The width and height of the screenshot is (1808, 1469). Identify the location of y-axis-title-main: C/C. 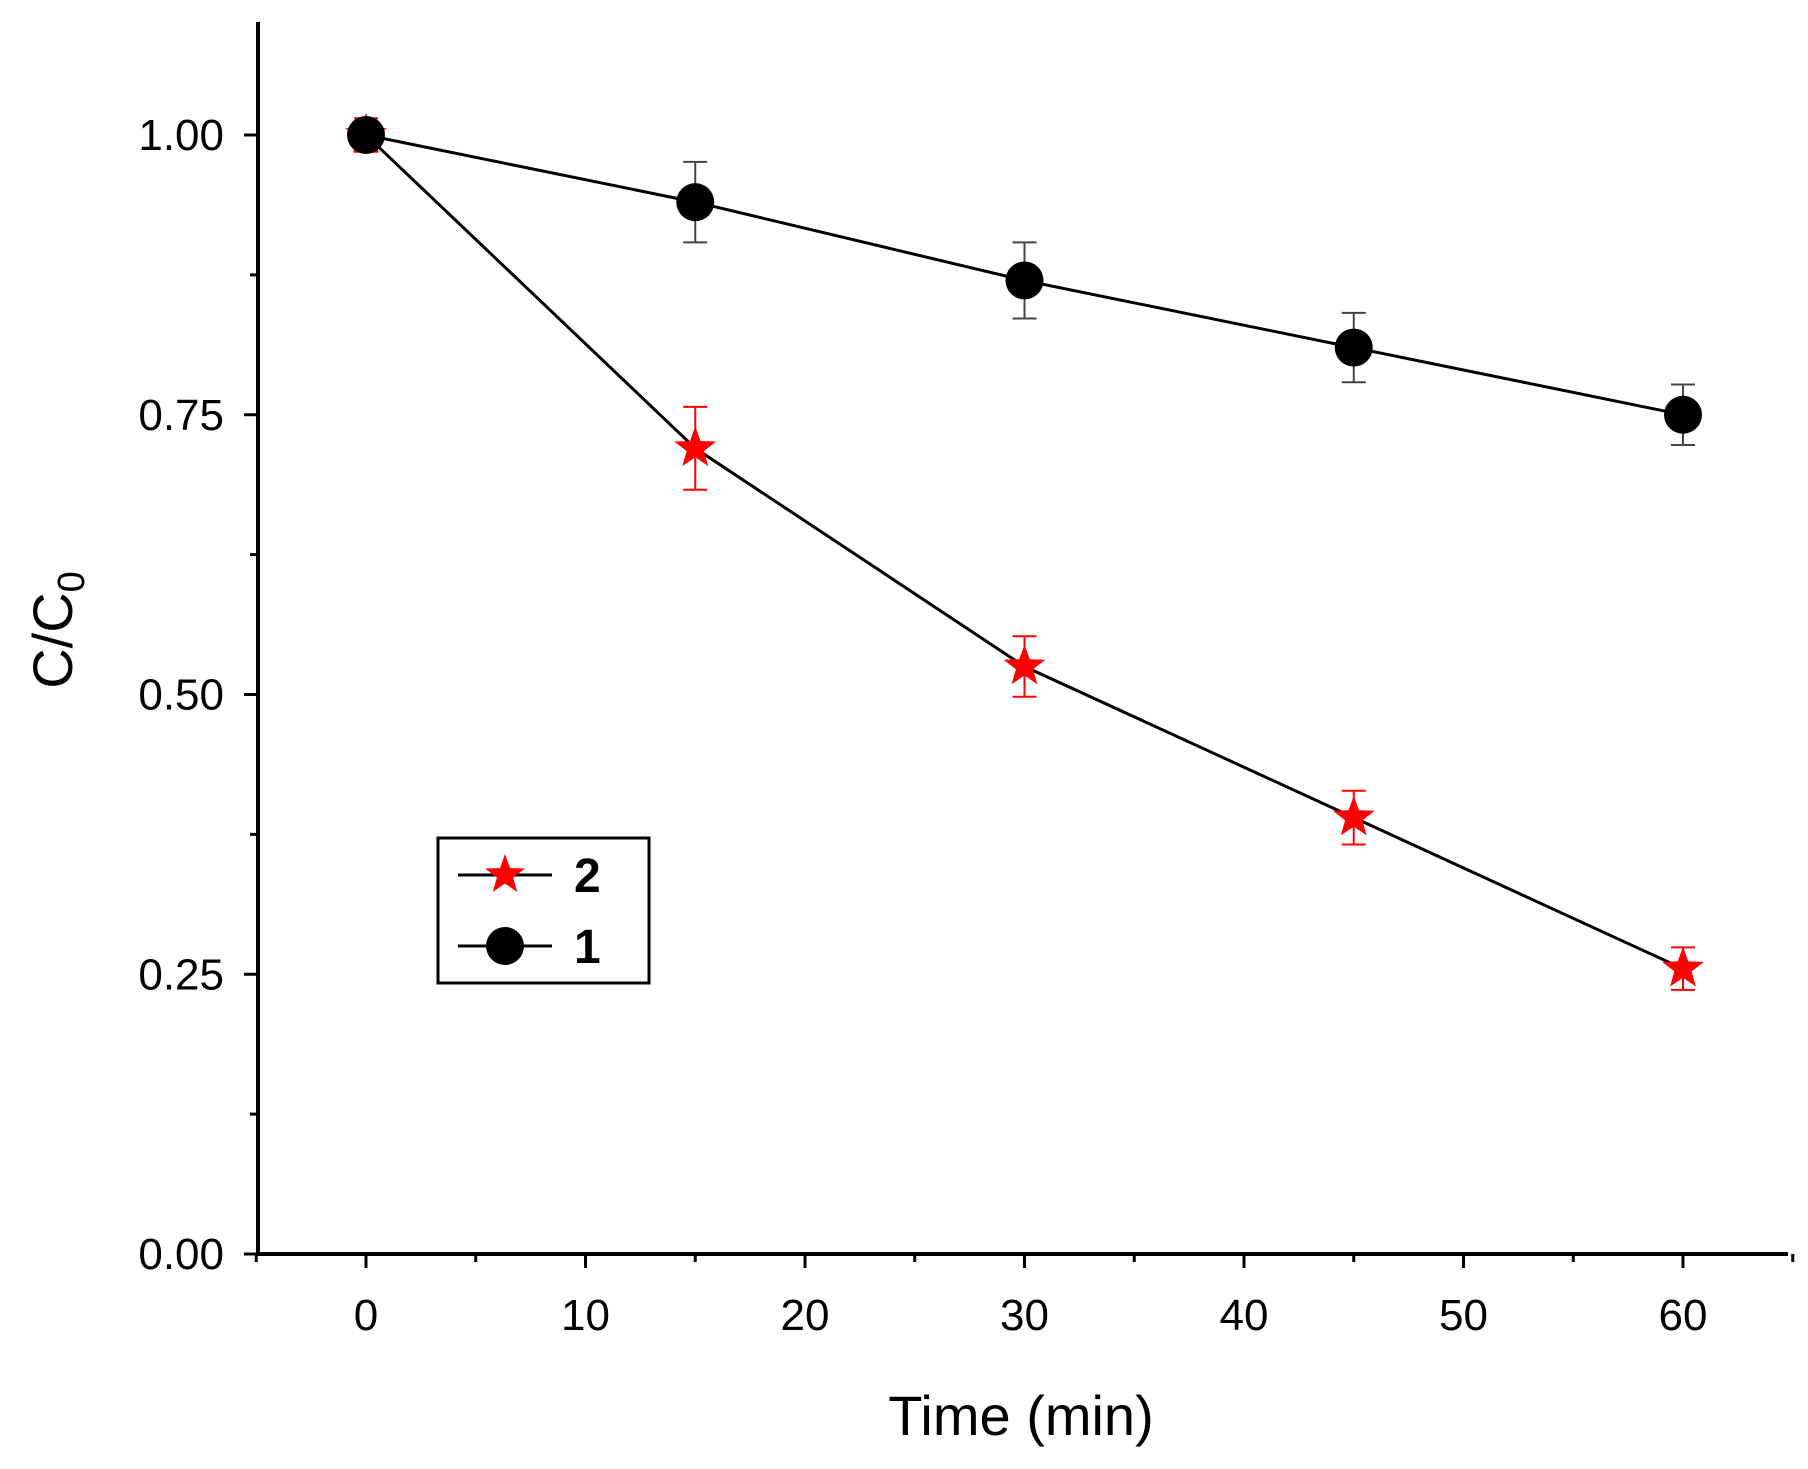
(52, 640).